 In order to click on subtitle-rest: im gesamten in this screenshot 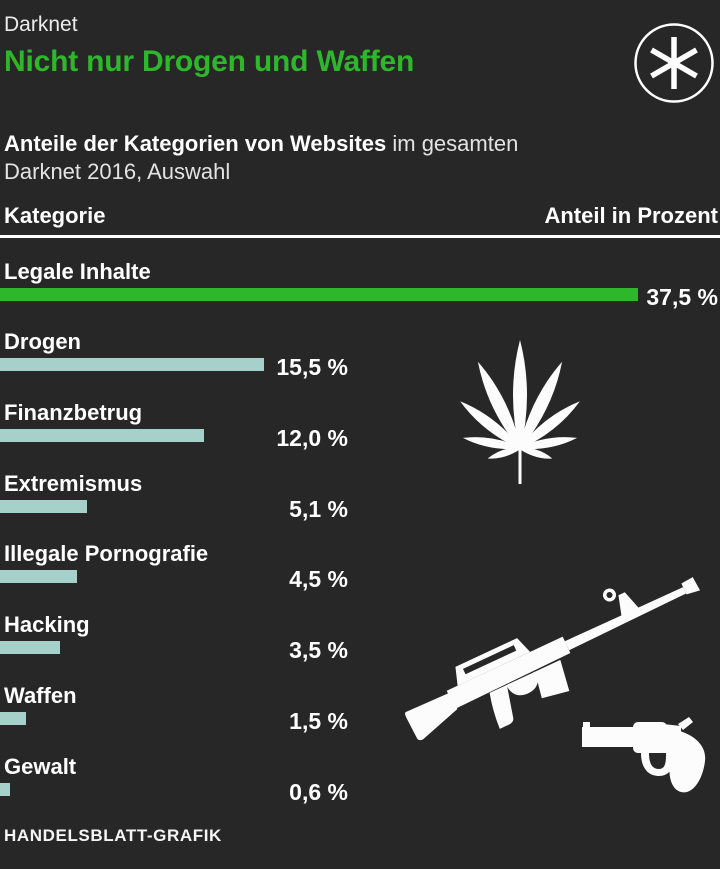, I will do `click(452, 143)`.